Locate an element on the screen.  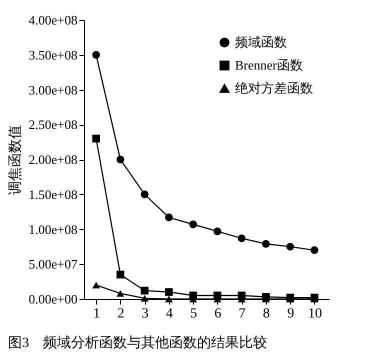
x-tick-label: 1 is located at coordinates (96, 314).